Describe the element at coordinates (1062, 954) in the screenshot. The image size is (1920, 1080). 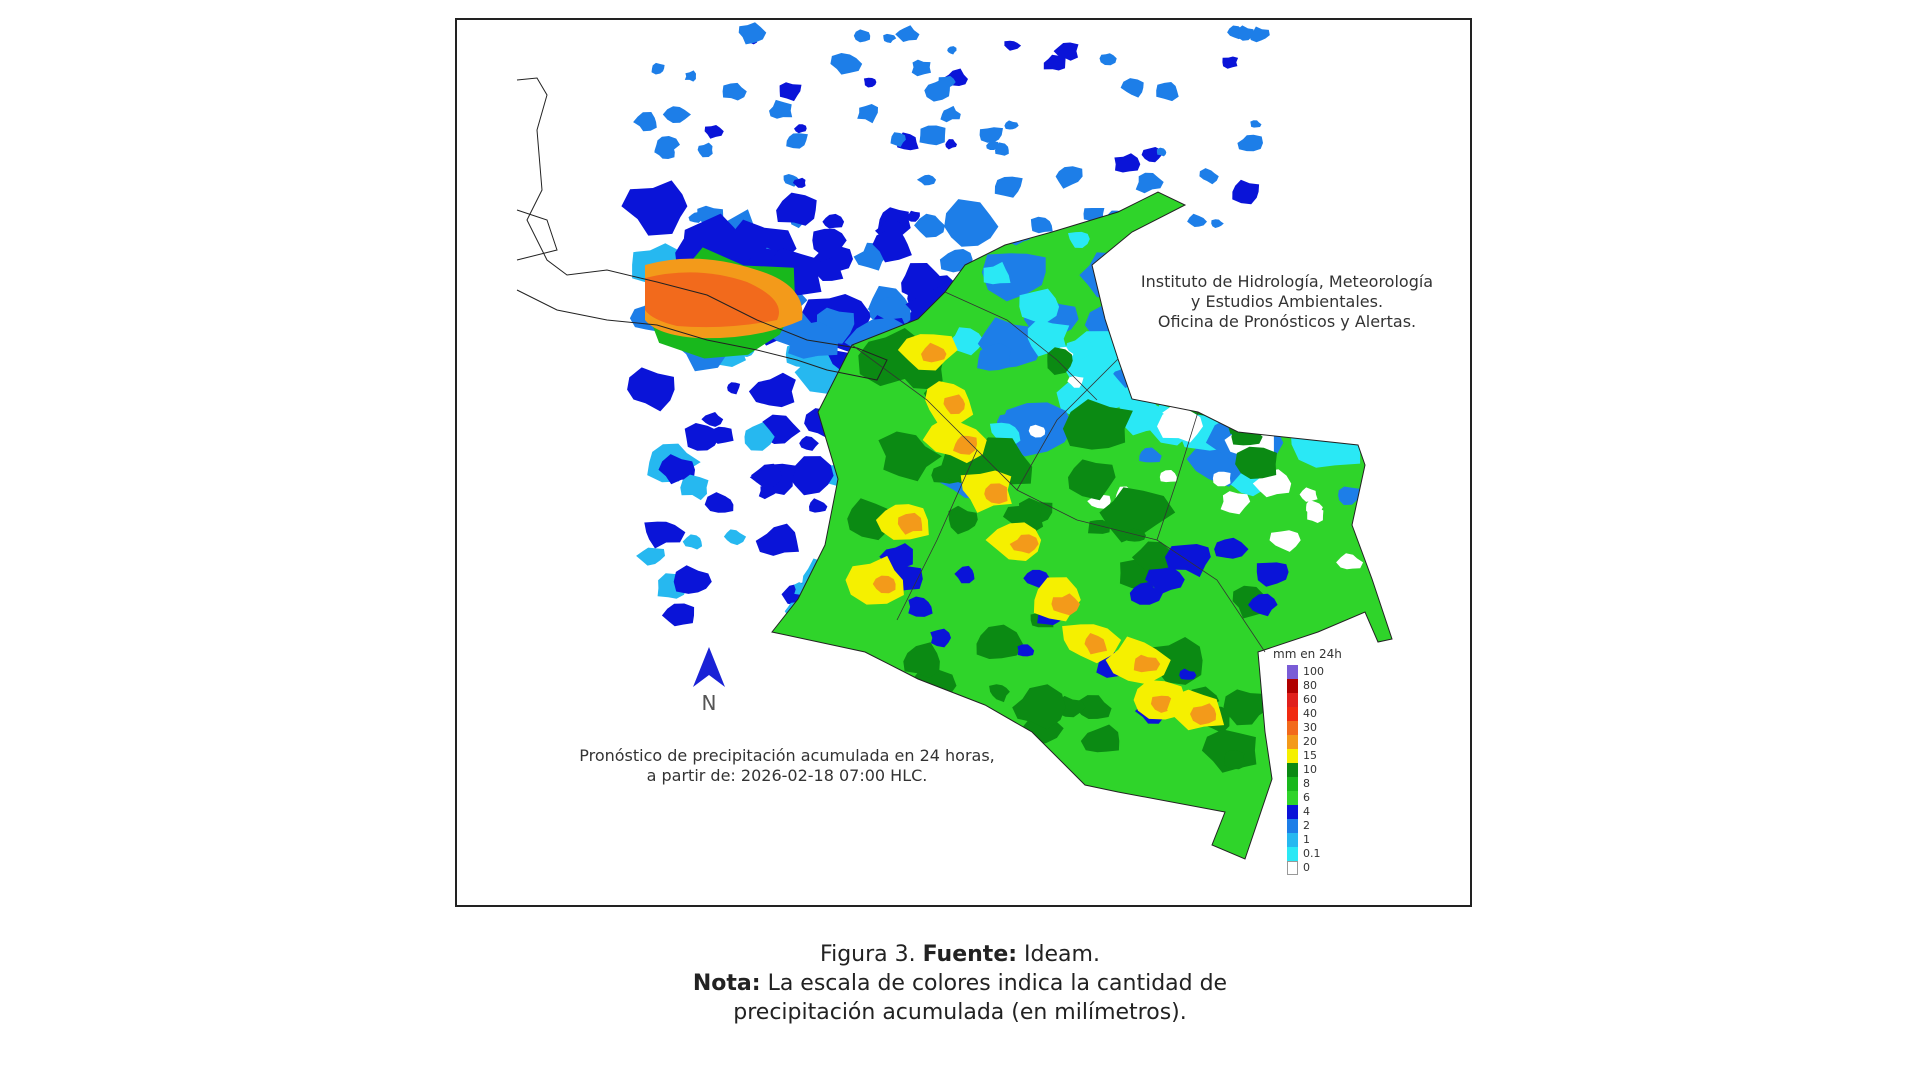
I see `caption-source: Ideam.` at that location.